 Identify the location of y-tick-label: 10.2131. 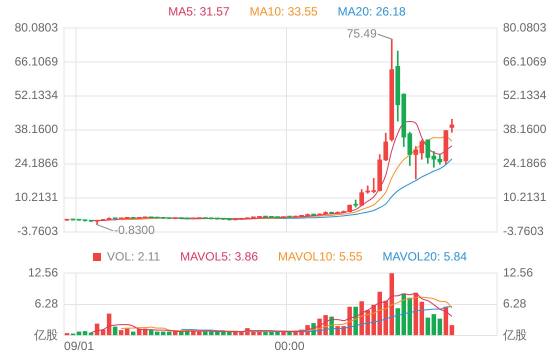
(36, 197).